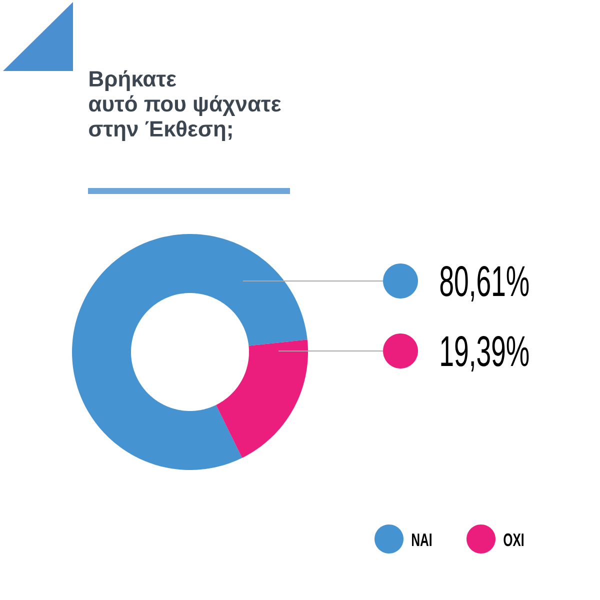 The width and height of the screenshot is (600, 600). What do you see at coordinates (485, 354) in the screenshot?
I see `data-label: 19,39%` at bounding box center [485, 354].